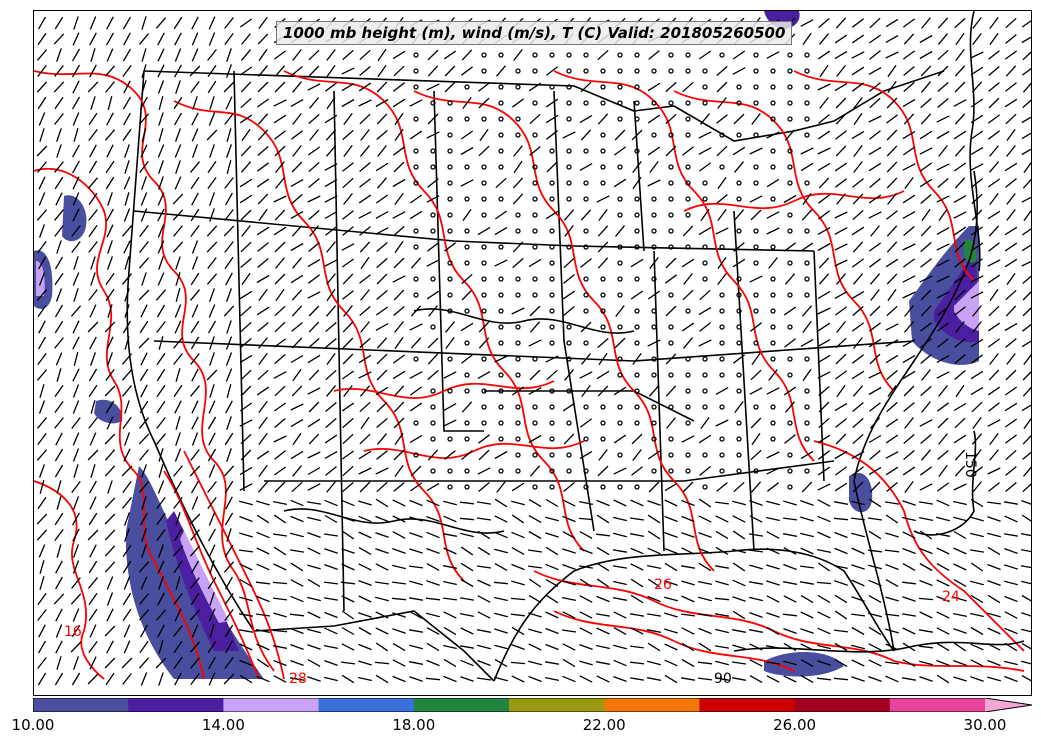 This screenshot has width=1041, height=745. I want to click on colorbar-outline, so click(532, 705).